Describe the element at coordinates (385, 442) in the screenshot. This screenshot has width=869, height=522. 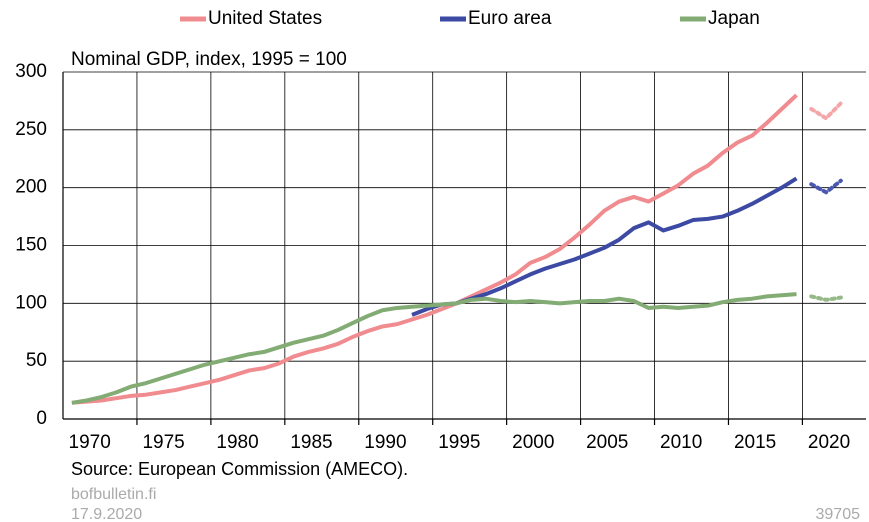
I see `x-tick-label: 1990` at that location.